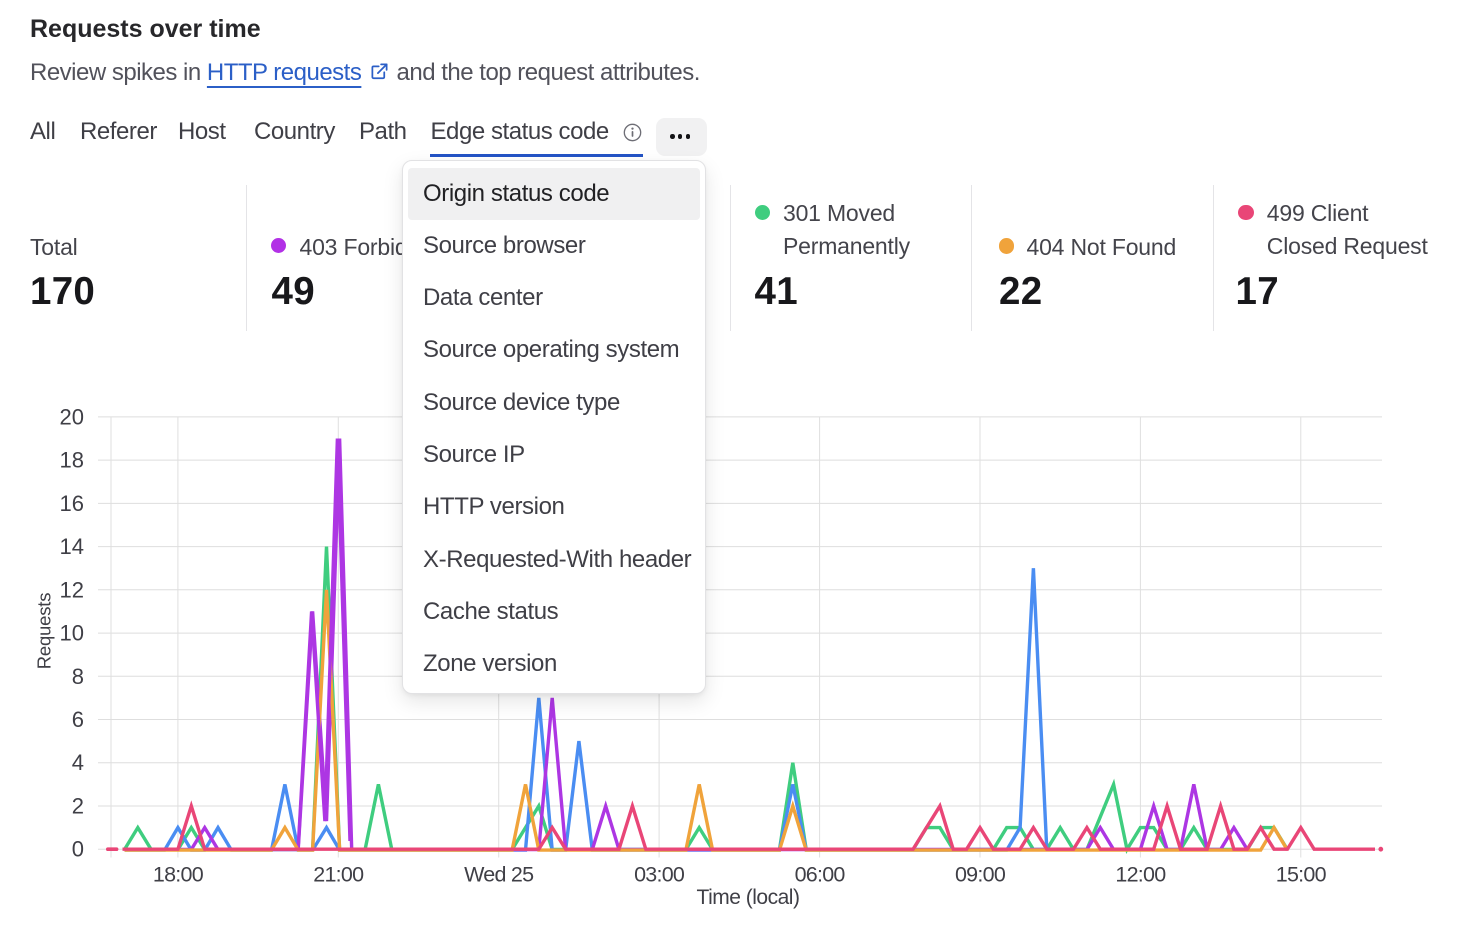  I want to click on svg-text: 21:00, so click(338, 875).